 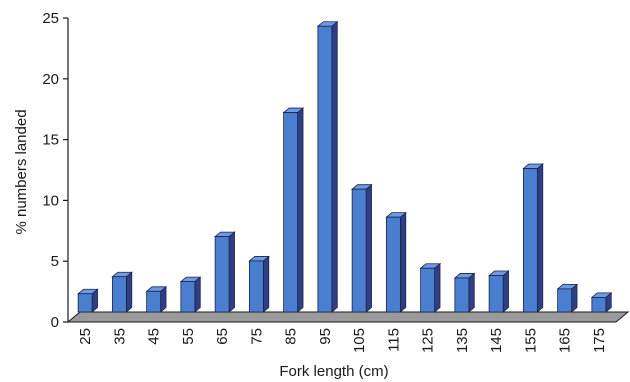 I want to click on y-tick-label: 5, so click(x=55, y=261).